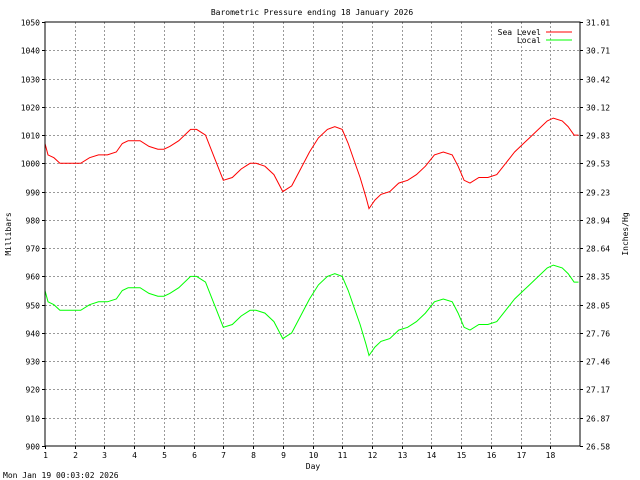 This screenshot has height=480, width=640. Describe the element at coordinates (30, 164) in the screenshot. I see `y-tick-label: 1000` at that location.